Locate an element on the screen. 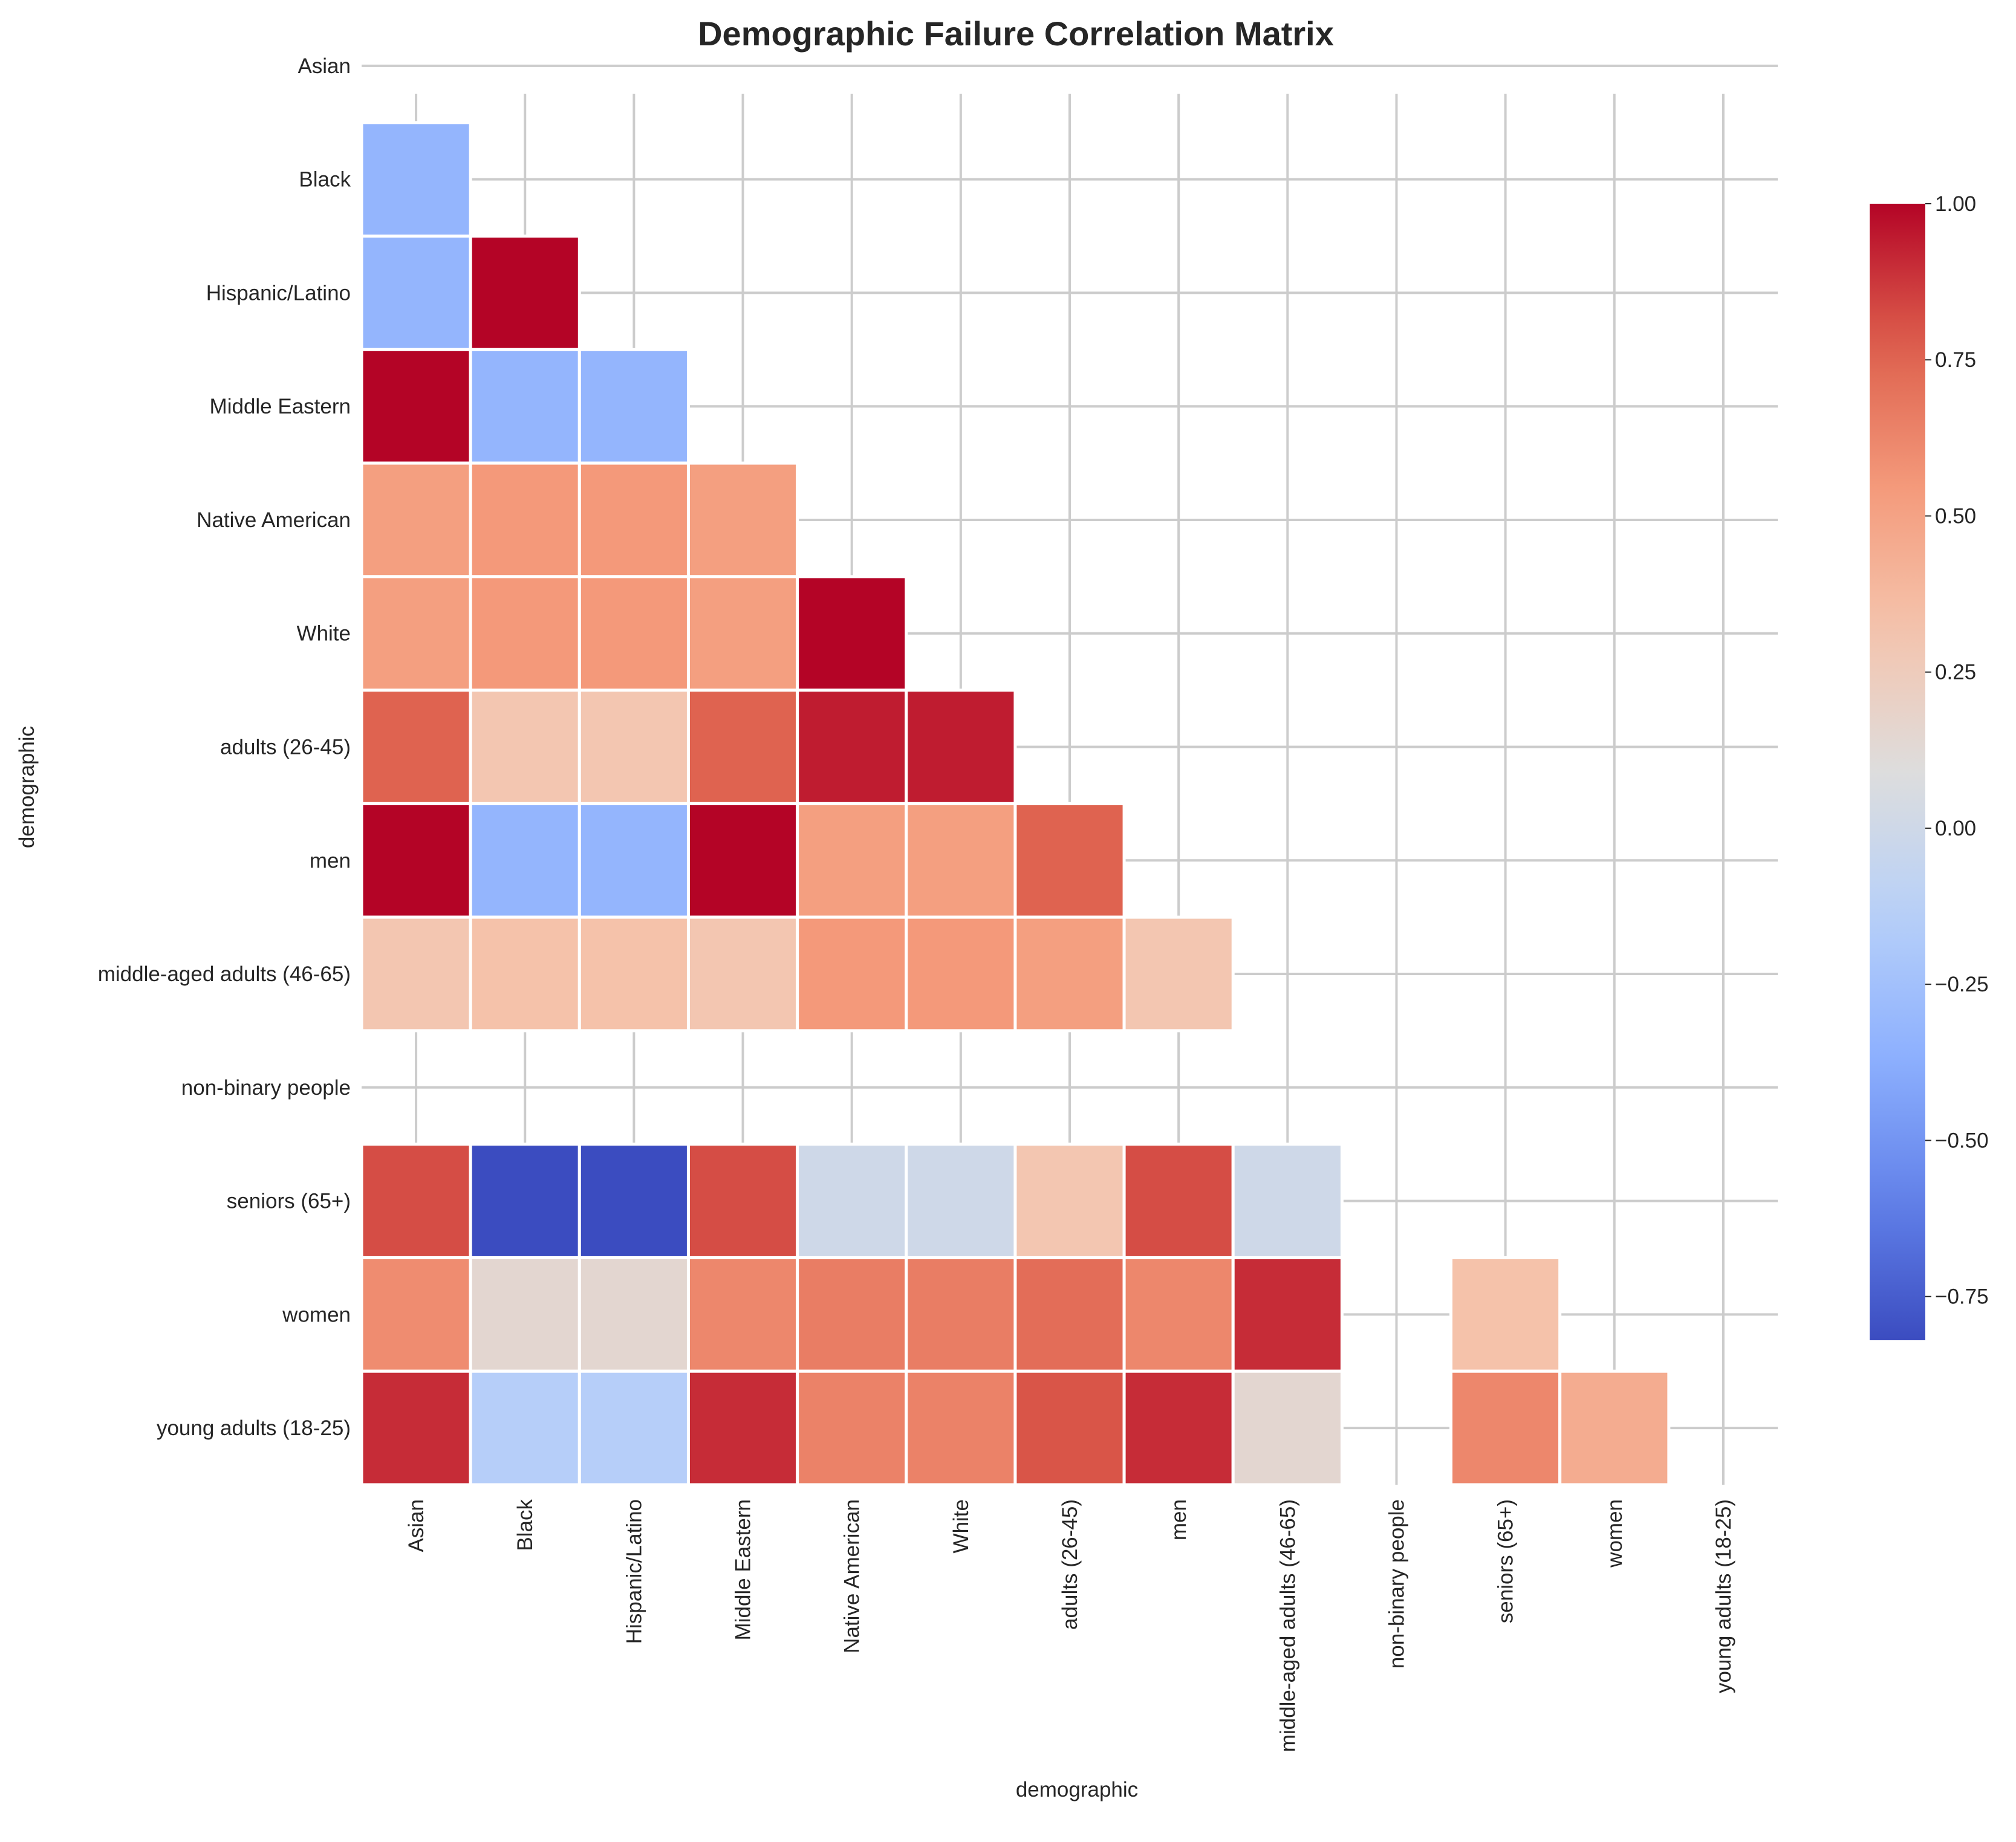 The height and width of the screenshot is (1842, 2016). heatmap-cell-middle-eastern--asian is located at coordinates (416, 407).